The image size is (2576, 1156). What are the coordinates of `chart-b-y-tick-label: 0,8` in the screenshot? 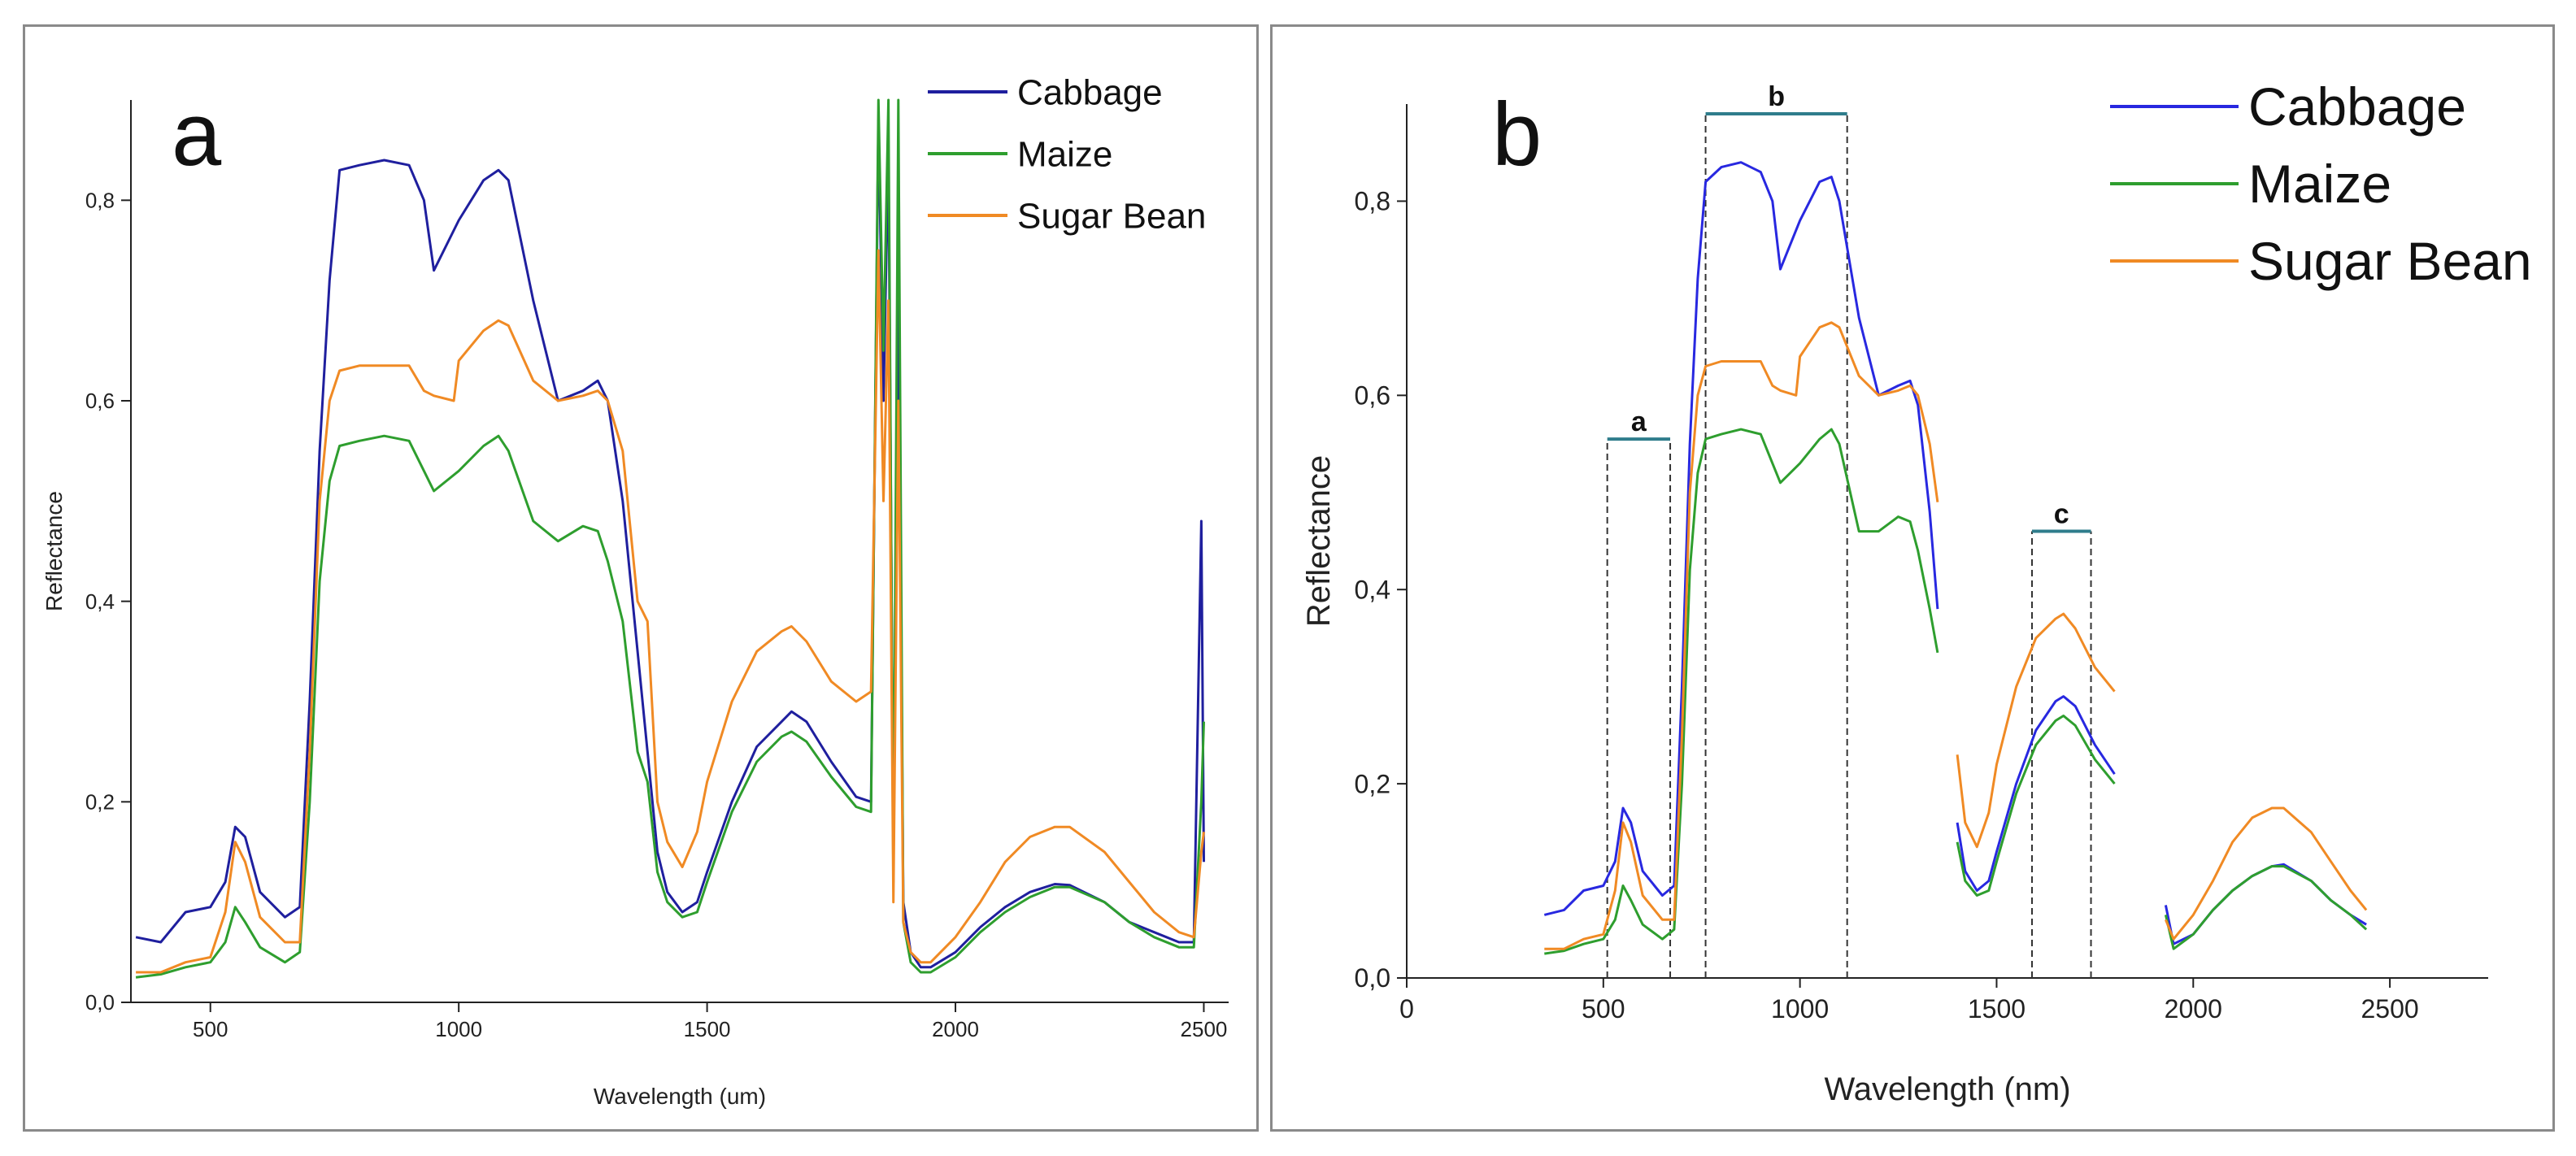 It's located at (1372, 202).